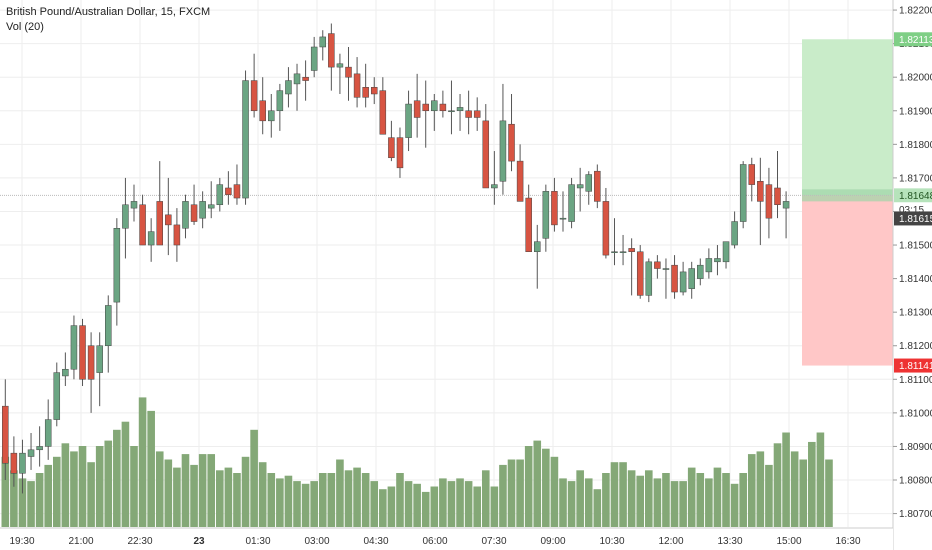 This screenshot has width=932, height=550. Describe the element at coordinates (446, 539) in the screenshot. I see `time-axis` at that location.